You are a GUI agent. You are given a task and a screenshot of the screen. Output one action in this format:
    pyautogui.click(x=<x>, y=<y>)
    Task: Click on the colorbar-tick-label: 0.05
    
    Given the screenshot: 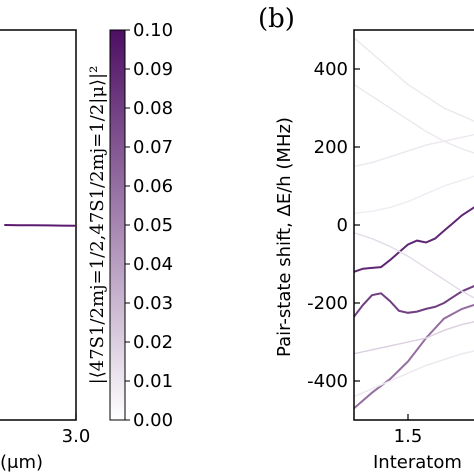 What is the action you would take?
    pyautogui.click(x=153, y=225)
    